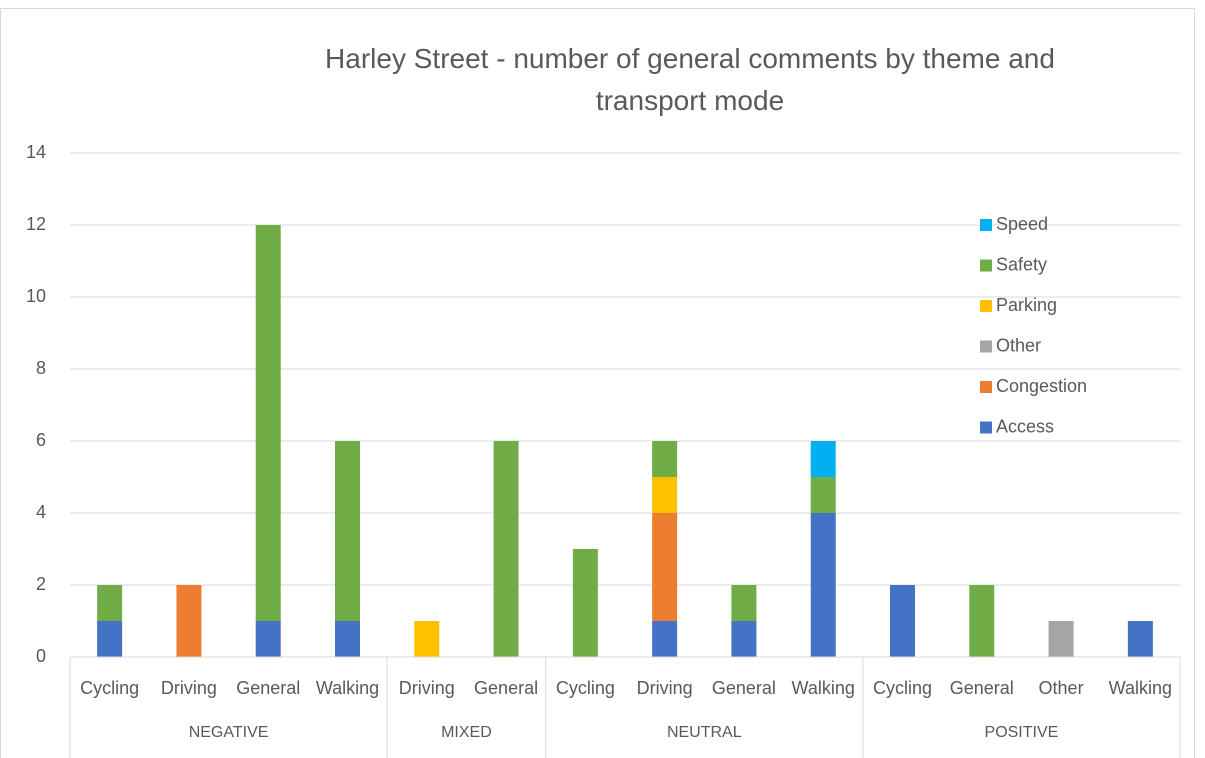  What do you see at coordinates (1021, 264) in the screenshot?
I see `legend-label: Safety` at bounding box center [1021, 264].